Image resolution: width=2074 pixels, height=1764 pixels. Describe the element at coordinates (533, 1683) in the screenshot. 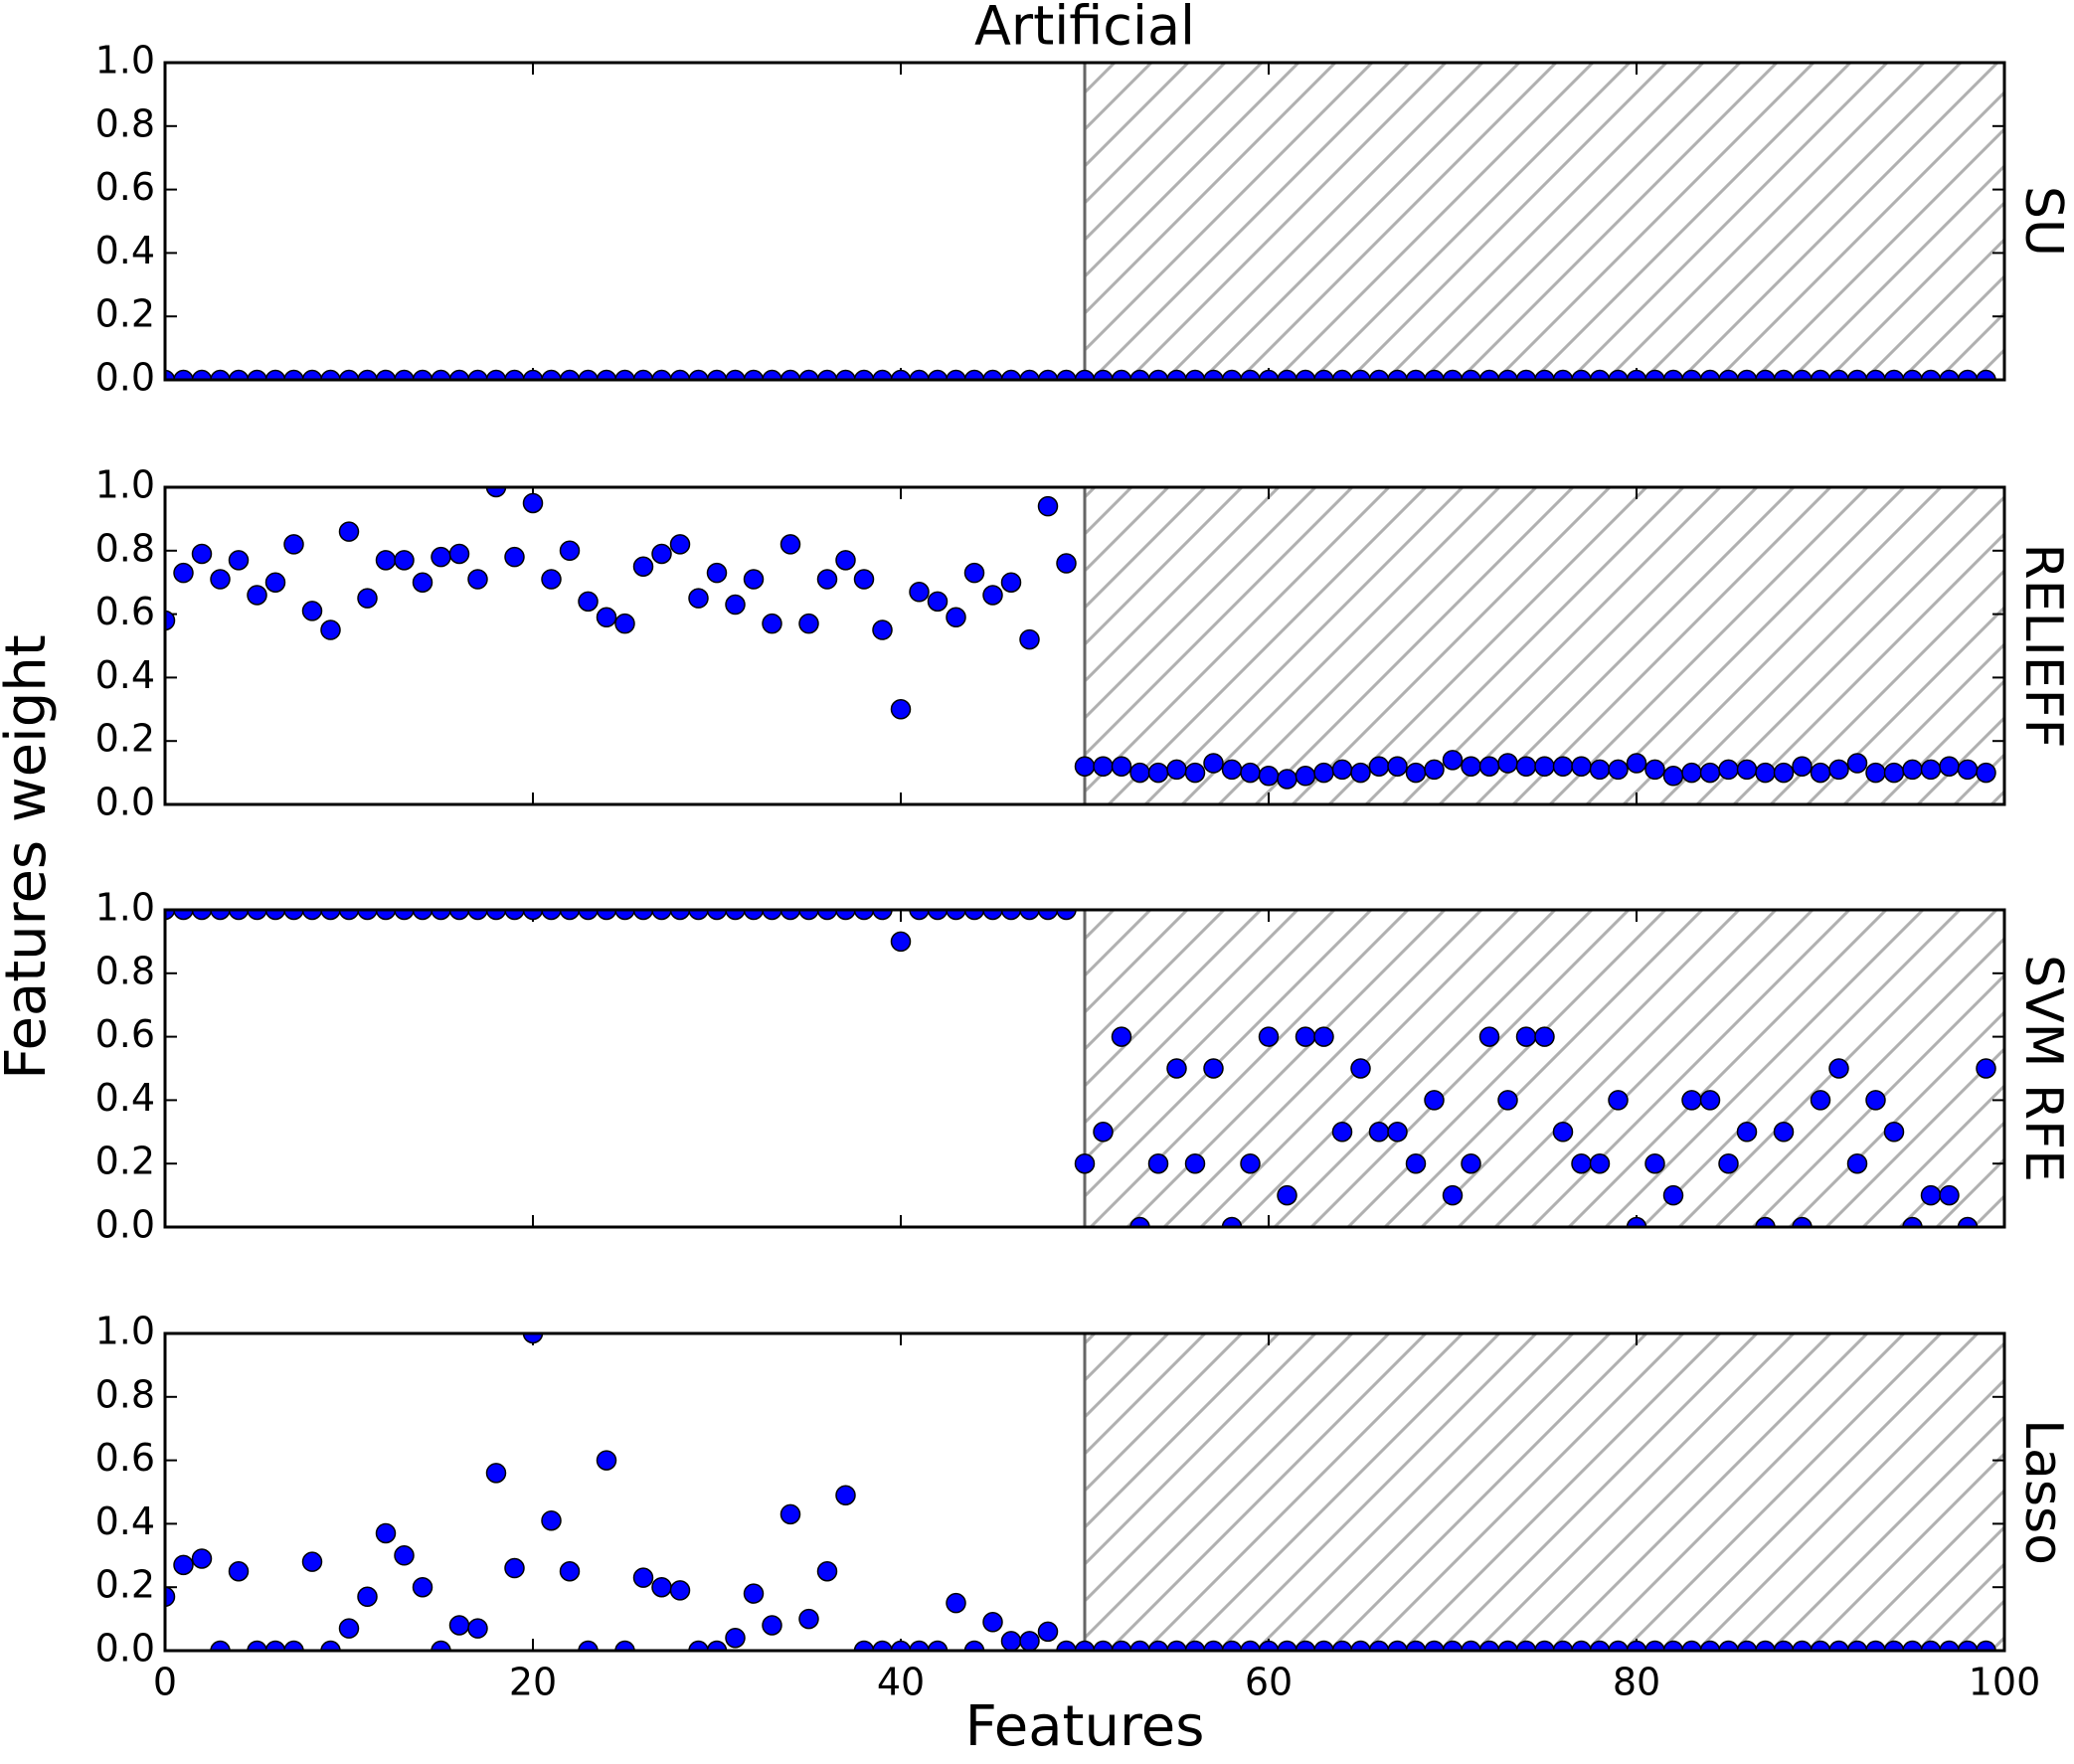

I see `x-tick-label: 20` at that location.